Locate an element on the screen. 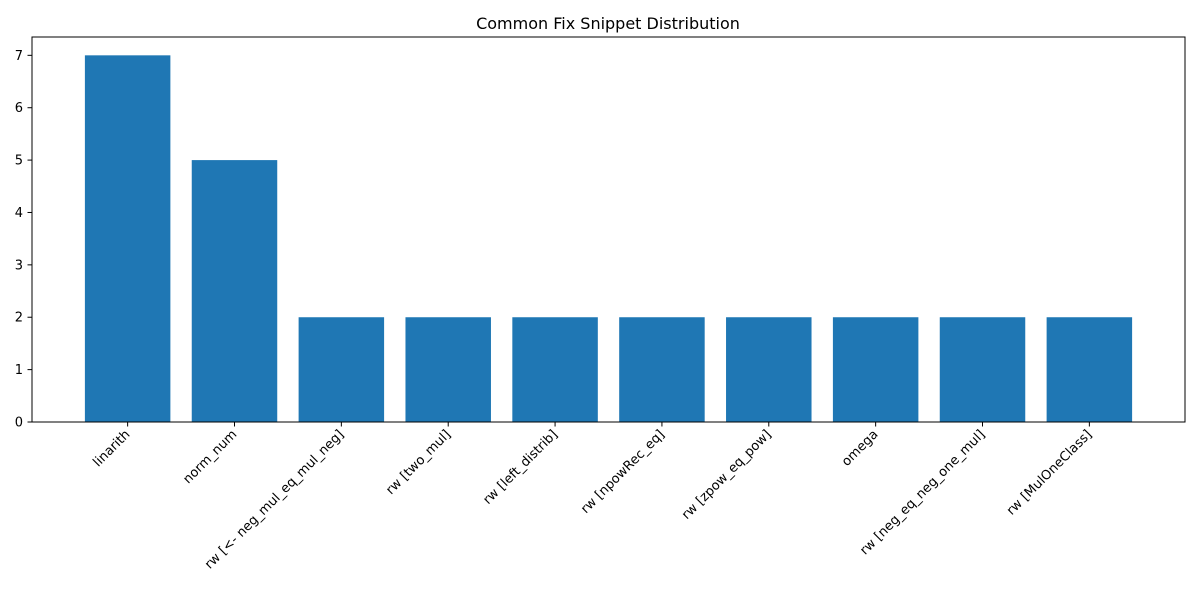  y-tick-label-3: 3 is located at coordinates (19, 265).